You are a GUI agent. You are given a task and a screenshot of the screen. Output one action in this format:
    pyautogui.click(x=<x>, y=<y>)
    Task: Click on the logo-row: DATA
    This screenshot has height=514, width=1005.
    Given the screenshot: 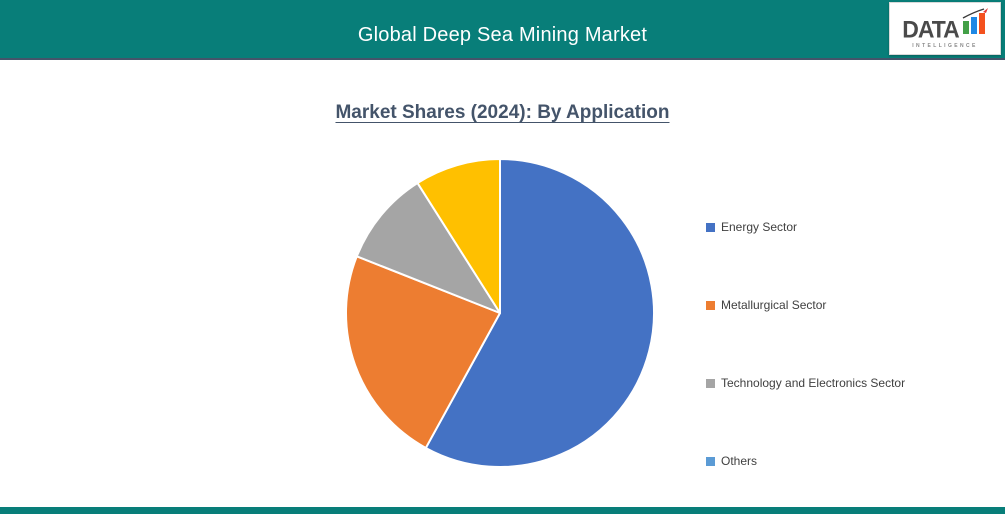 What is the action you would take?
    pyautogui.click(x=945, y=25)
    